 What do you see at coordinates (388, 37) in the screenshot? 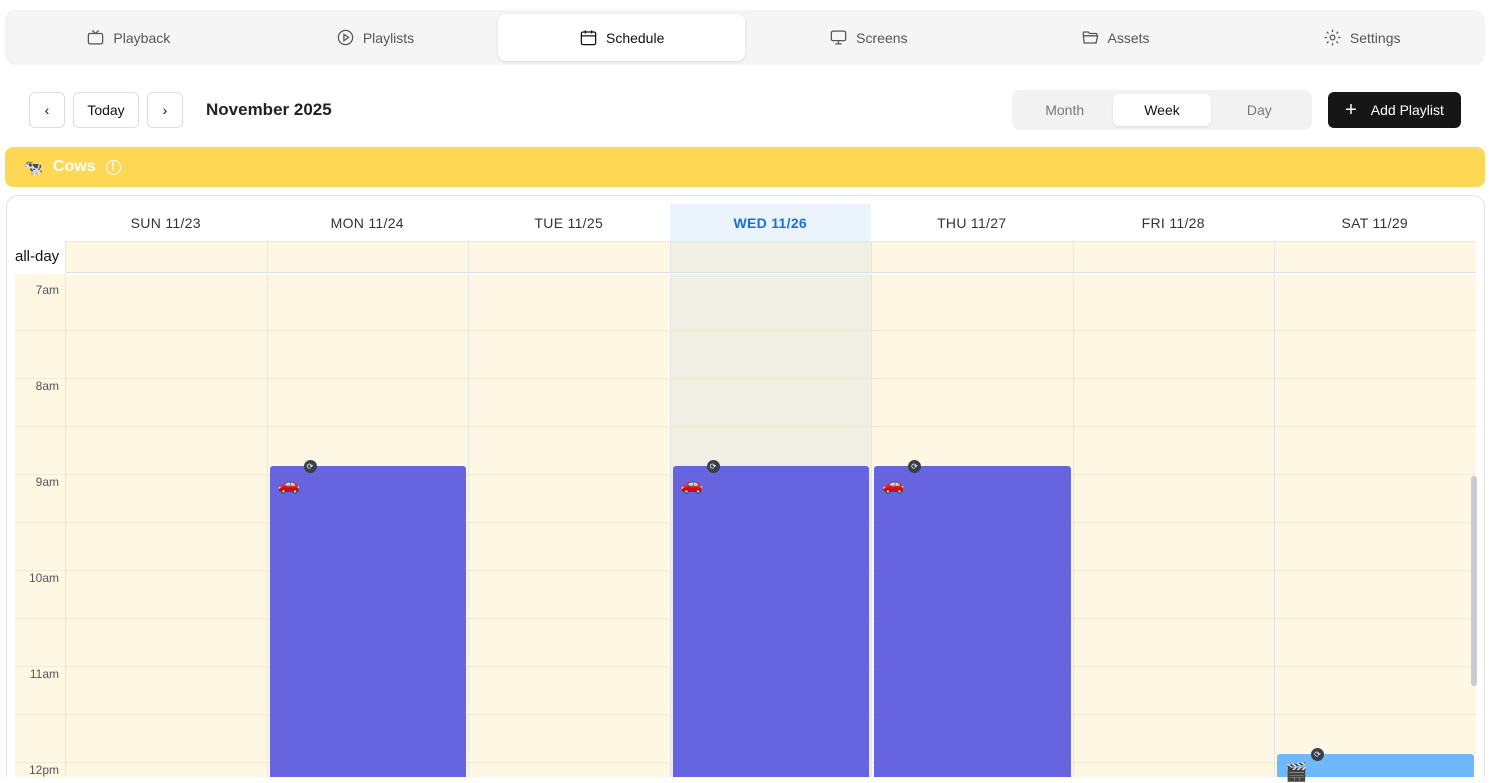
I see `tab-label: Playlists` at bounding box center [388, 37].